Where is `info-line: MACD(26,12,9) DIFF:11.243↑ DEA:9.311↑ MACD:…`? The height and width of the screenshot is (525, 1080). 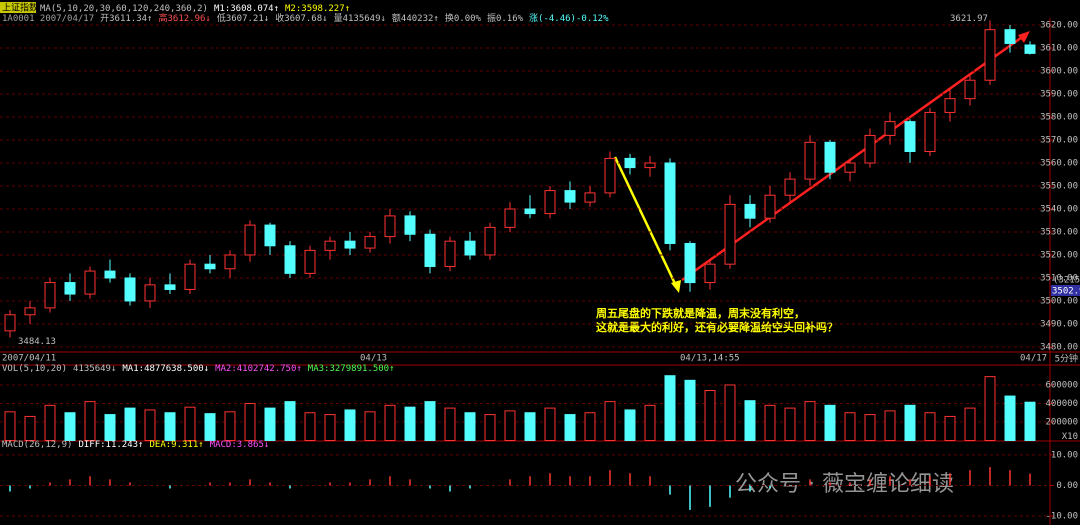 info-line: MACD(26,12,9) DIFF:11.243↑ DEA:9.311↑ MACD:… is located at coordinates (135, 445).